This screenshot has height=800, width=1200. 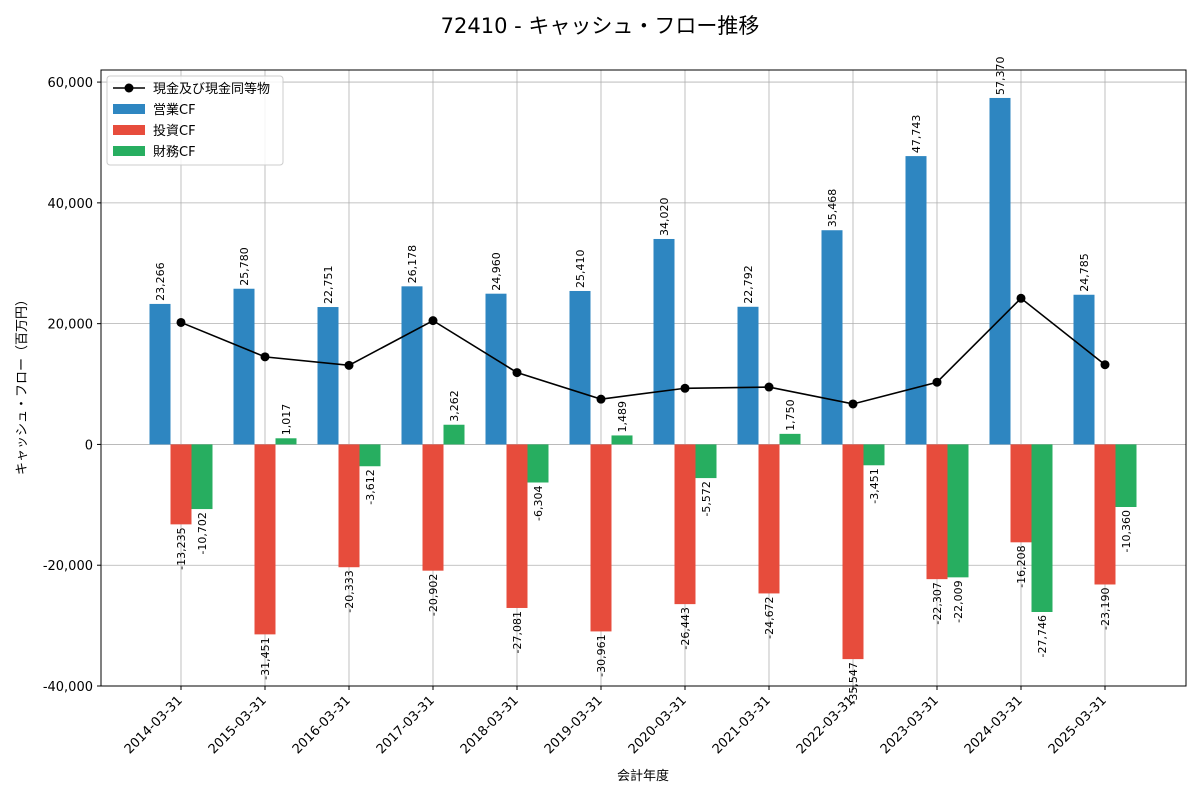 I want to click on bar-value-label: 1,750, so click(x=790, y=415).